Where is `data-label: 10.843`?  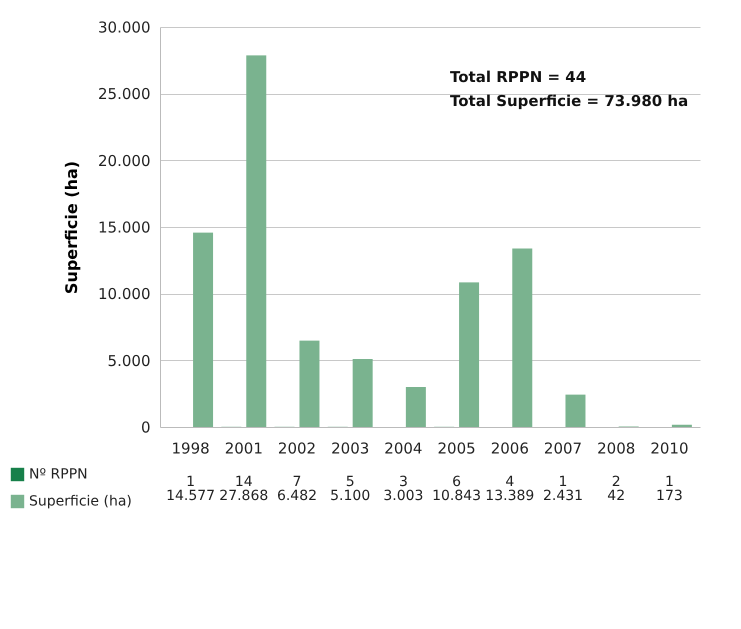
data-label: 10.843 is located at coordinates (457, 496).